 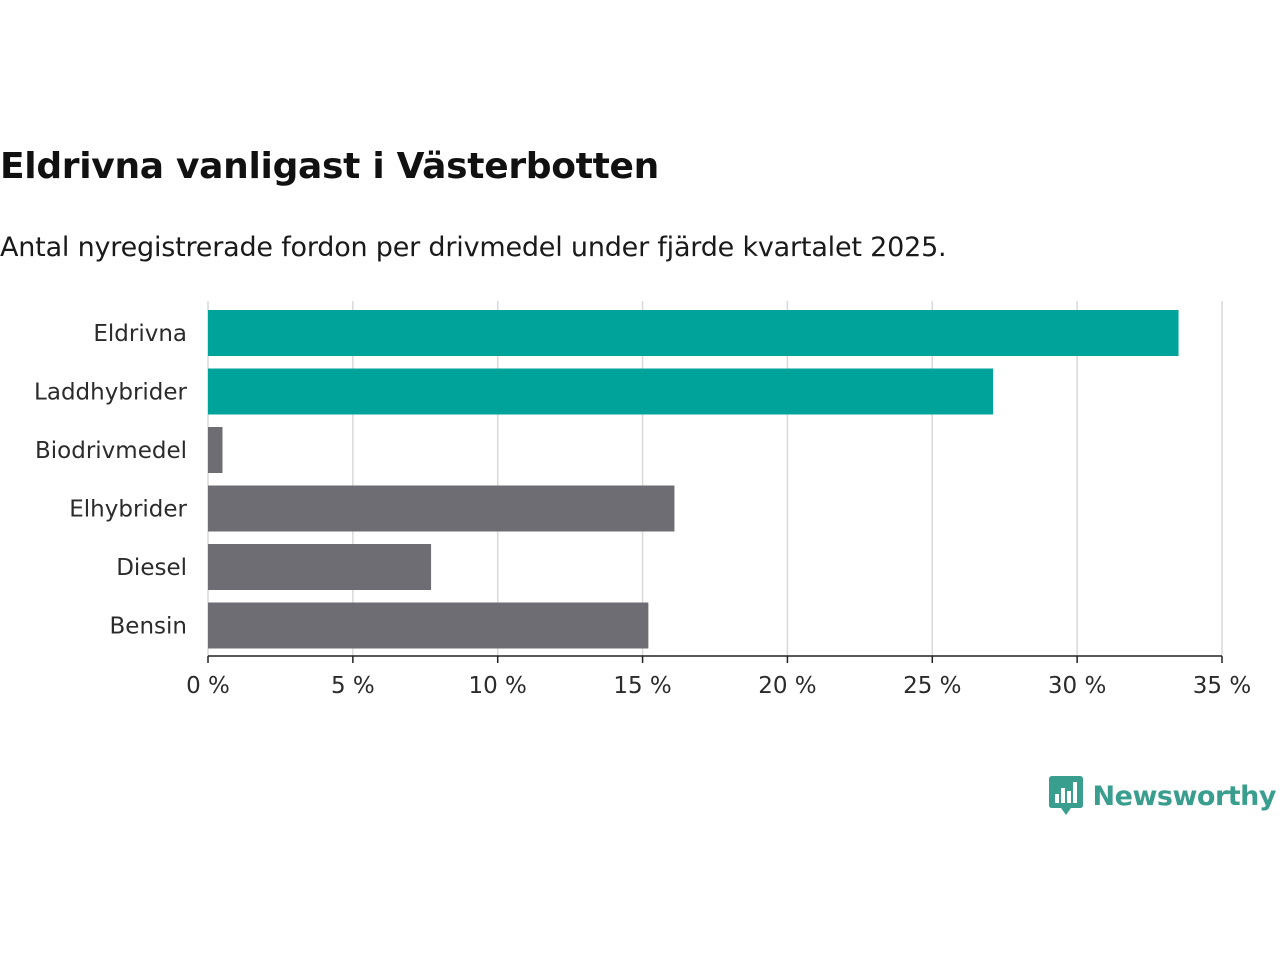 What do you see at coordinates (932, 686) in the screenshot?
I see `x-tick-label: 25 %` at bounding box center [932, 686].